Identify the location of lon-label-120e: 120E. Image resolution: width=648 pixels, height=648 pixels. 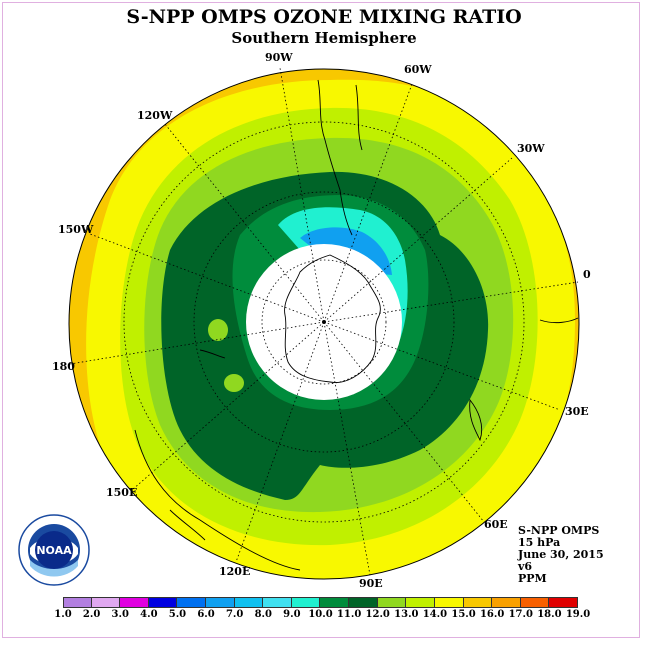
(235, 571).